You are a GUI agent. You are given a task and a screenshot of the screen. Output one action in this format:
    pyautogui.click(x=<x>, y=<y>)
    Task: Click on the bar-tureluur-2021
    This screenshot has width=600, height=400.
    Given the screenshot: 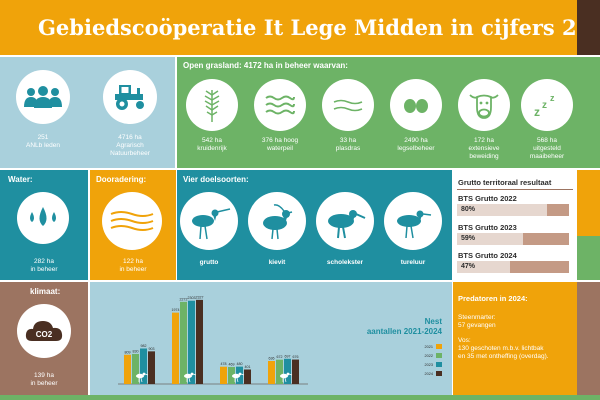 What is the action you would take?
    pyautogui.click(x=271, y=372)
    